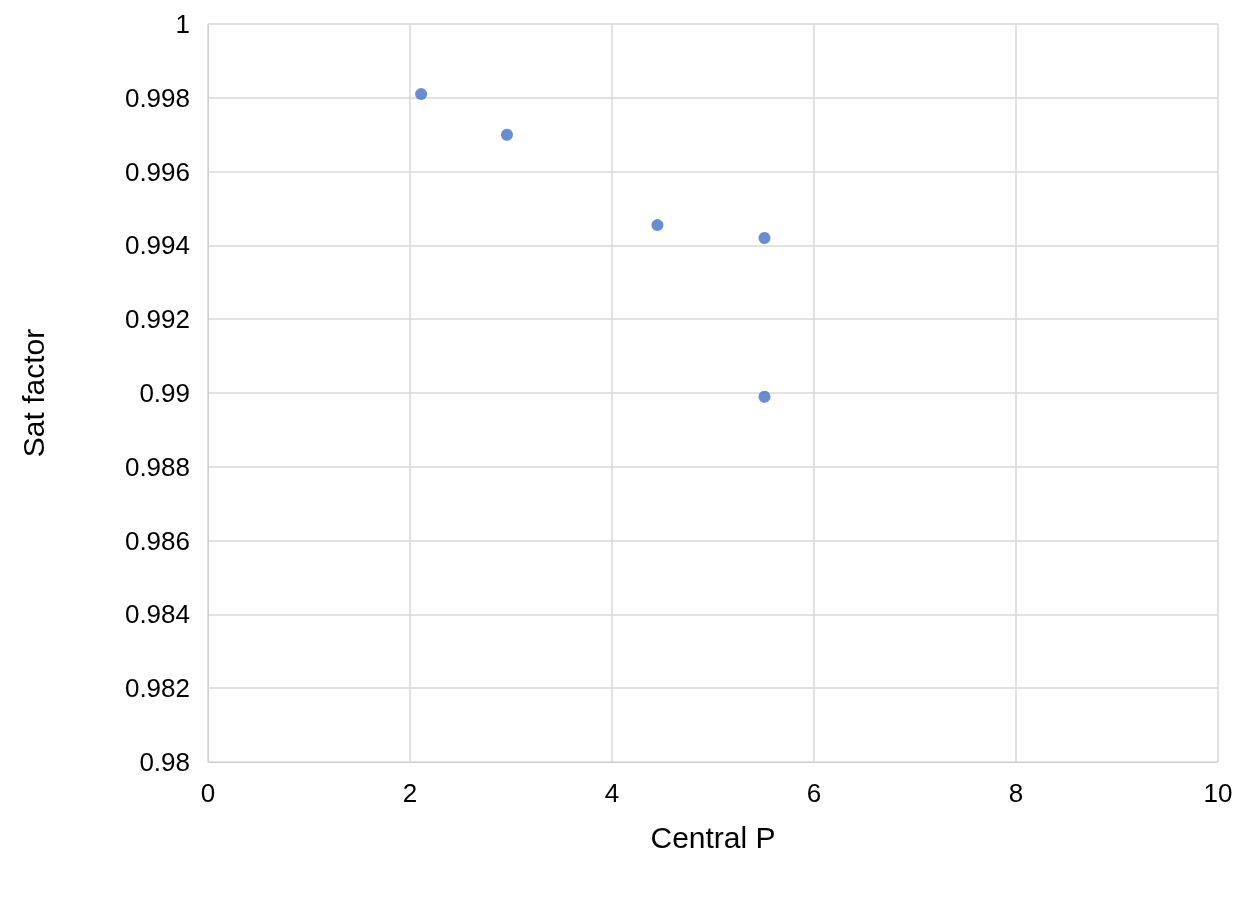  I want to click on y-tick-label: 0.99, so click(164, 393).